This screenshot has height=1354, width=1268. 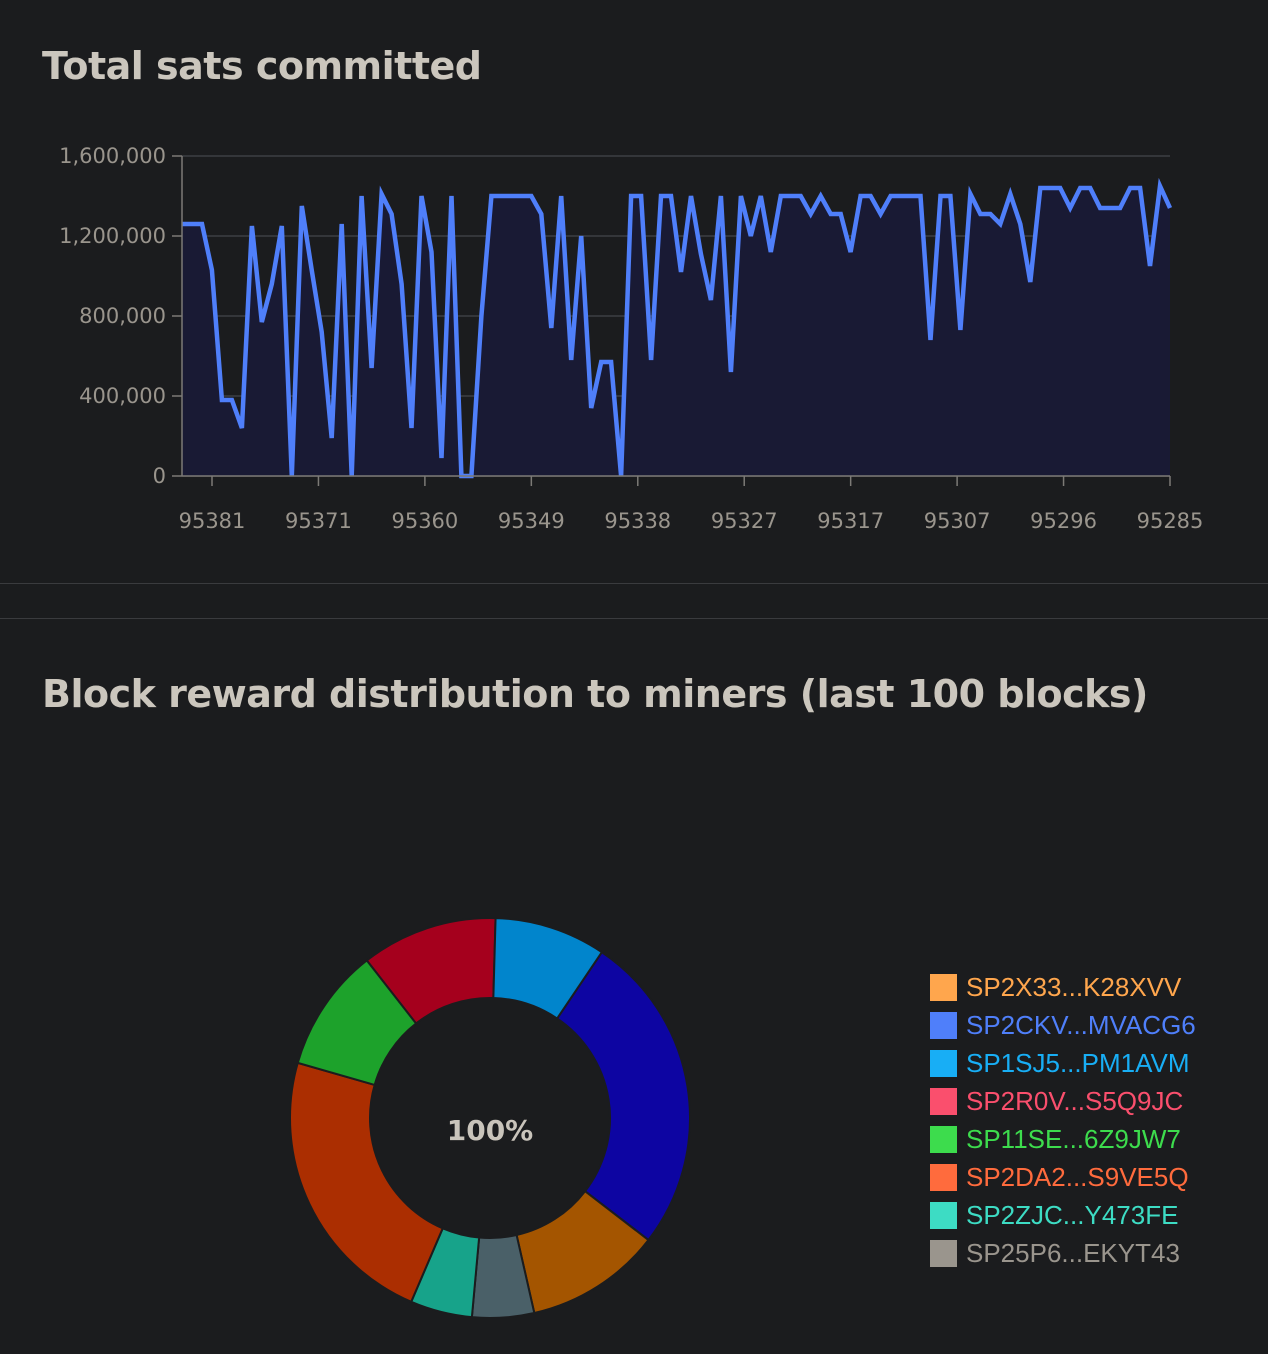 What do you see at coordinates (1078, 1062) in the screenshot?
I see `legend-label: SP1SJ5...PM1AVM` at bounding box center [1078, 1062].